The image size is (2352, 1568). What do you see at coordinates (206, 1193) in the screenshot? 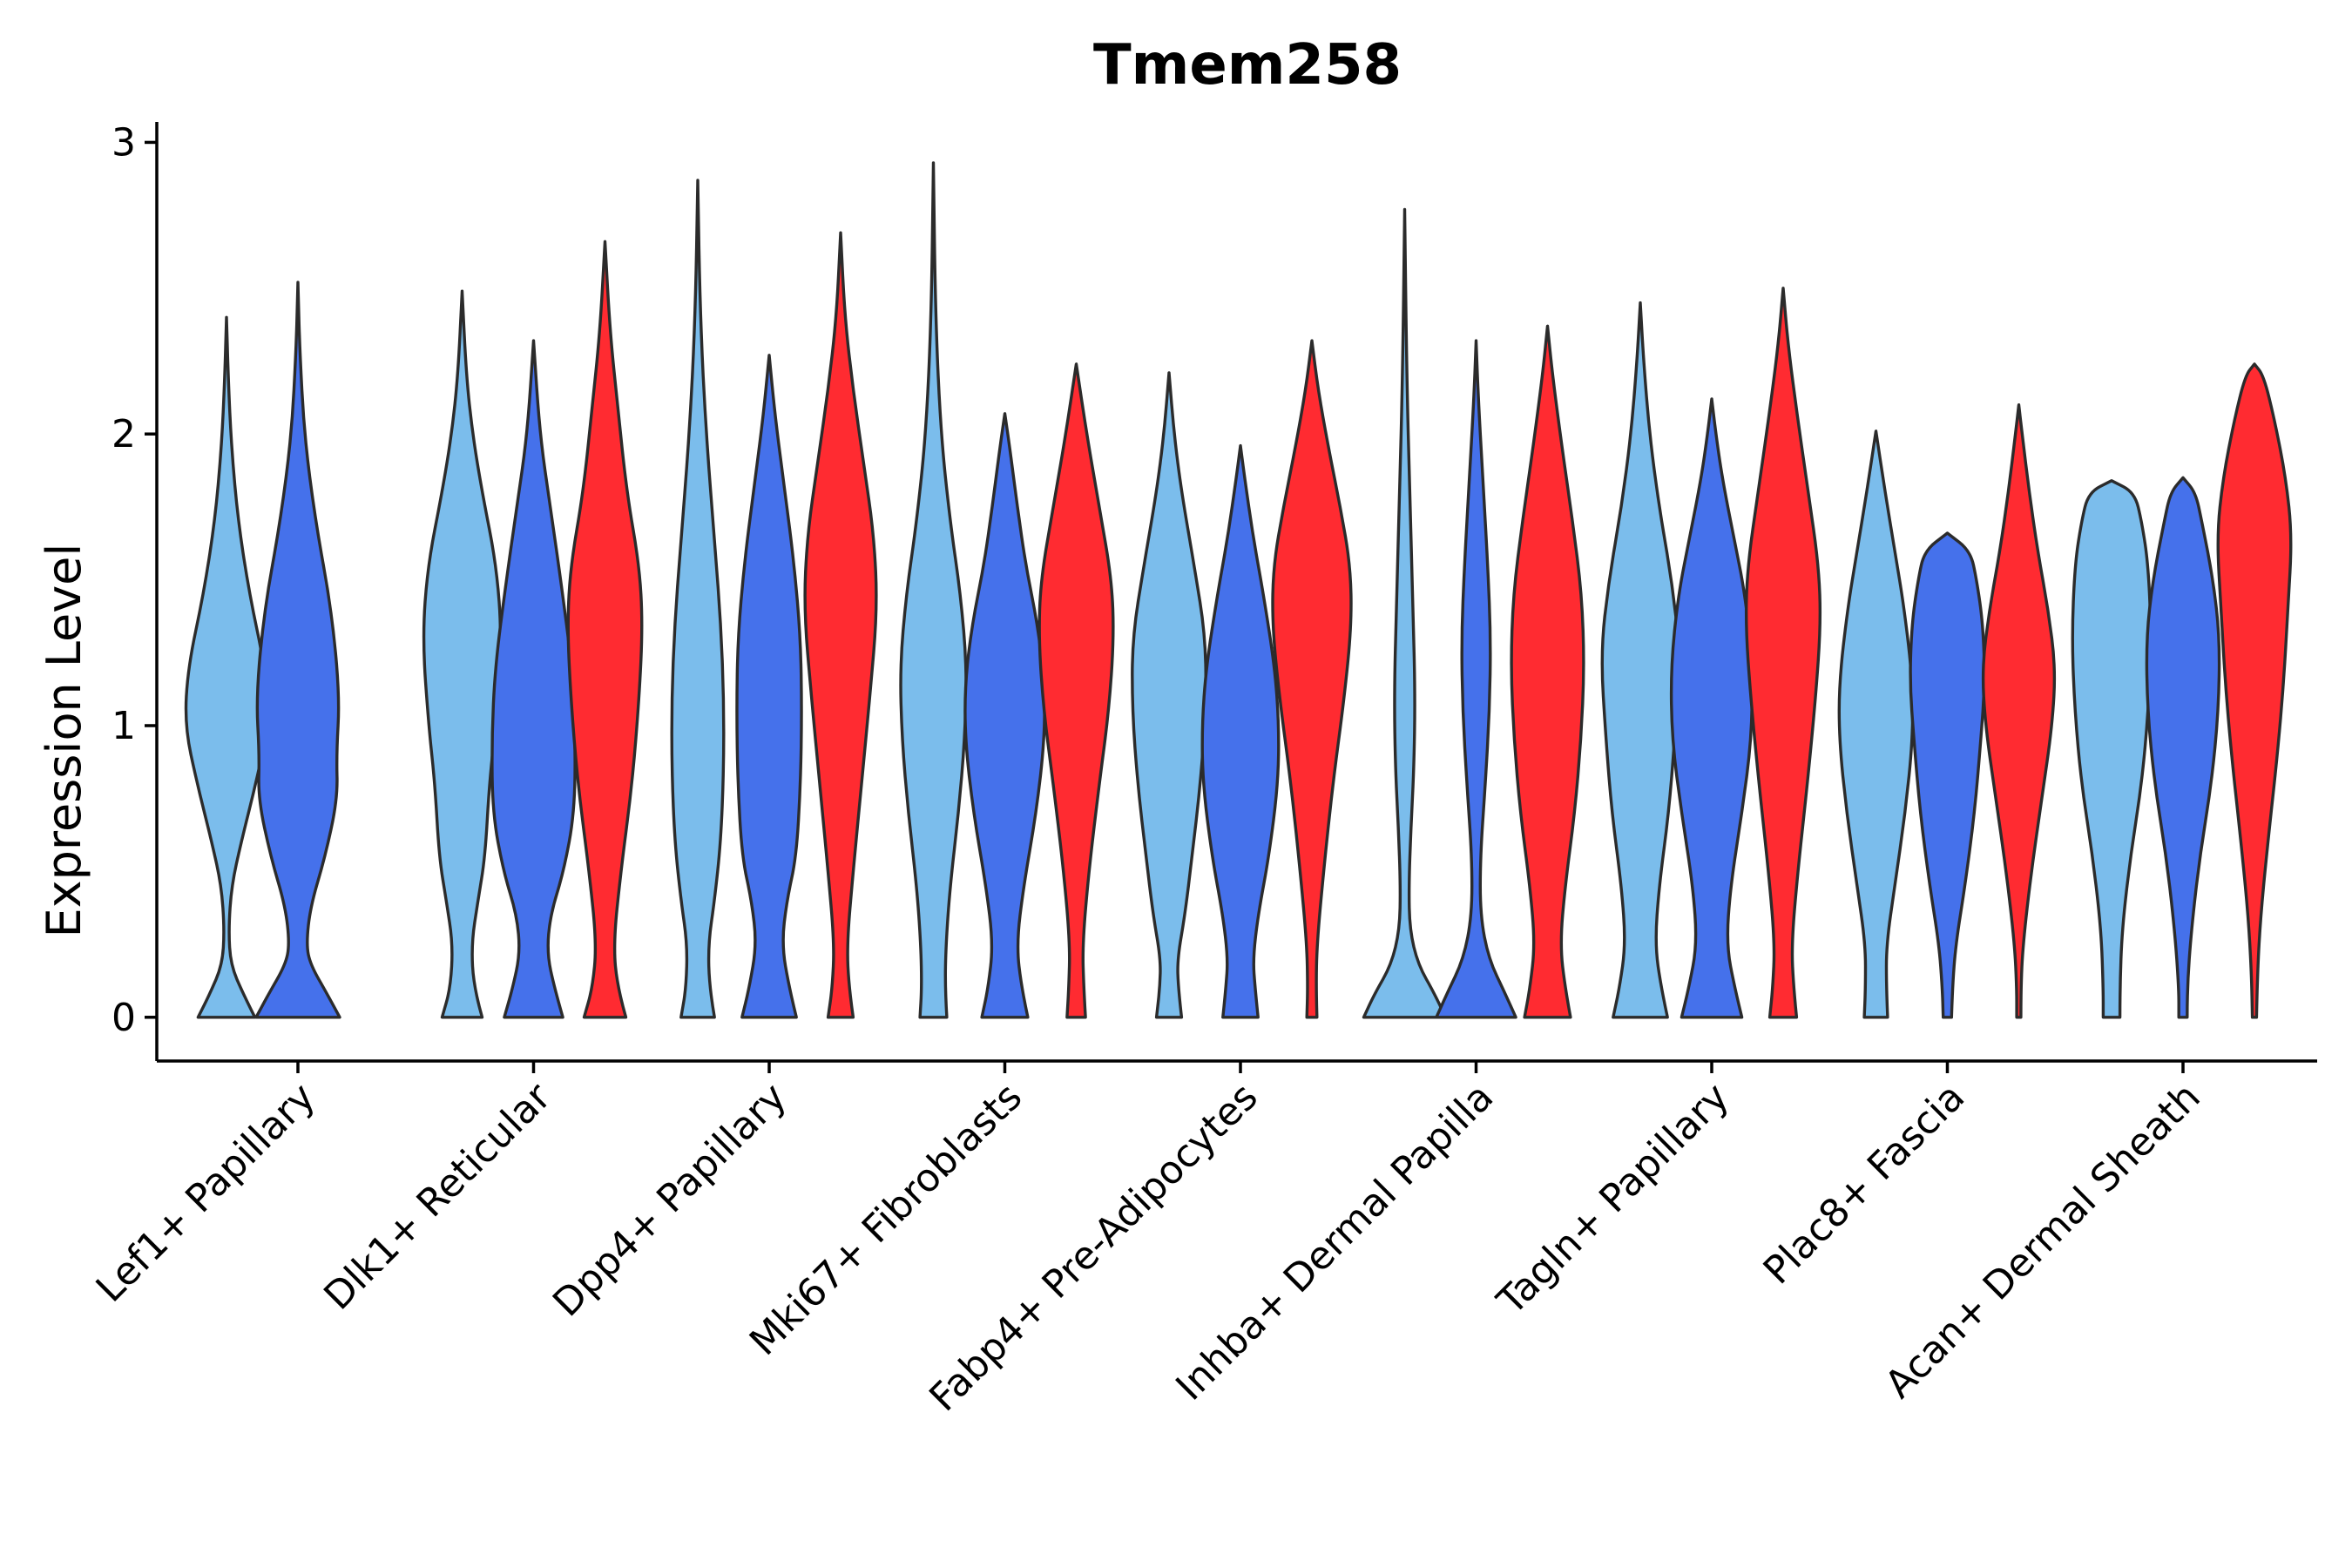
I see `x-tick-label: Lef1+ Papillary` at bounding box center [206, 1193].